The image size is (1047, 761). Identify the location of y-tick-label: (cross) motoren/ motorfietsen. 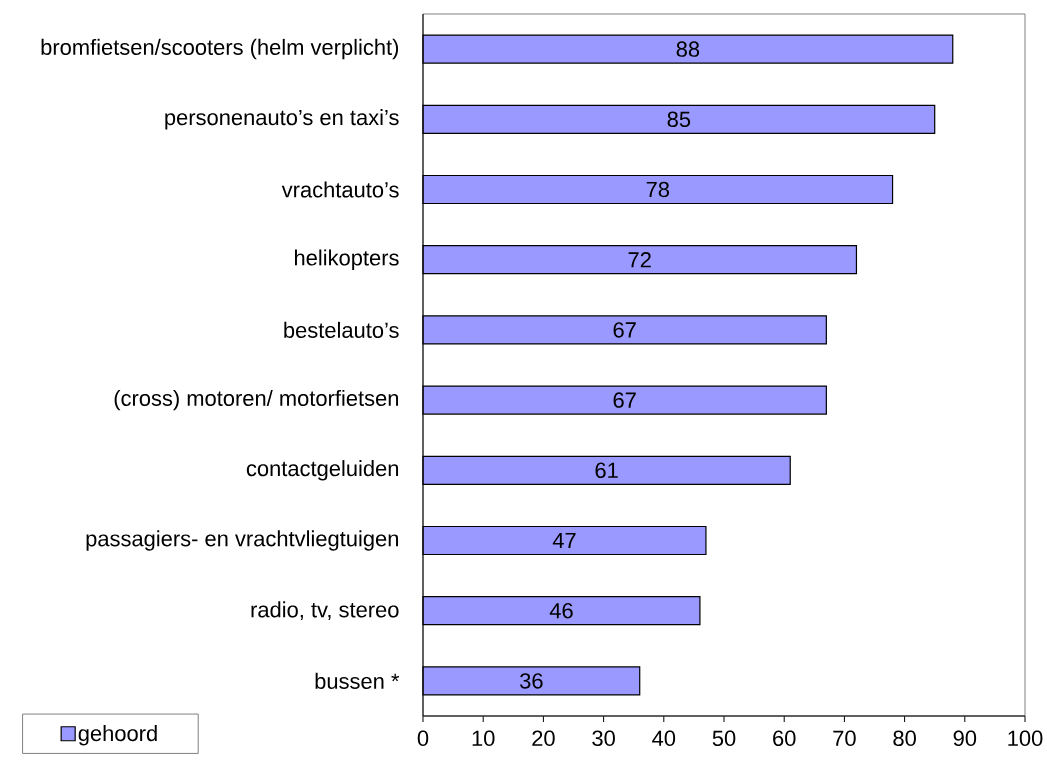
(256, 400).